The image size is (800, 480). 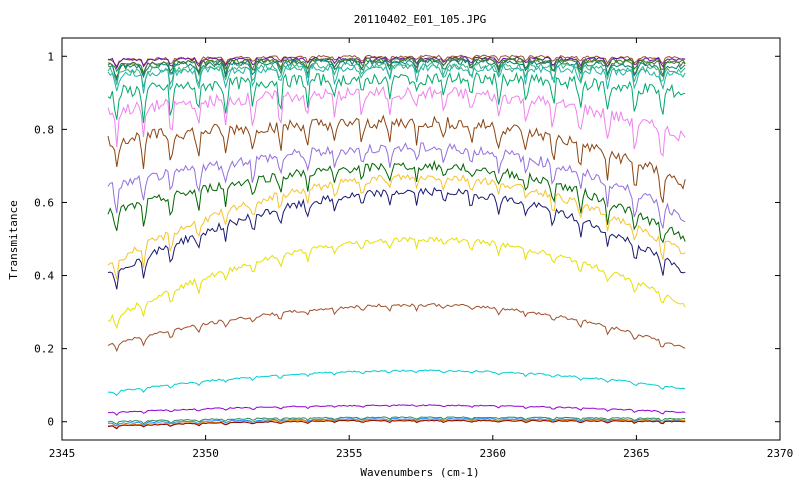 I want to click on y-tick-label: 0.4, so click(x=44, y=276).